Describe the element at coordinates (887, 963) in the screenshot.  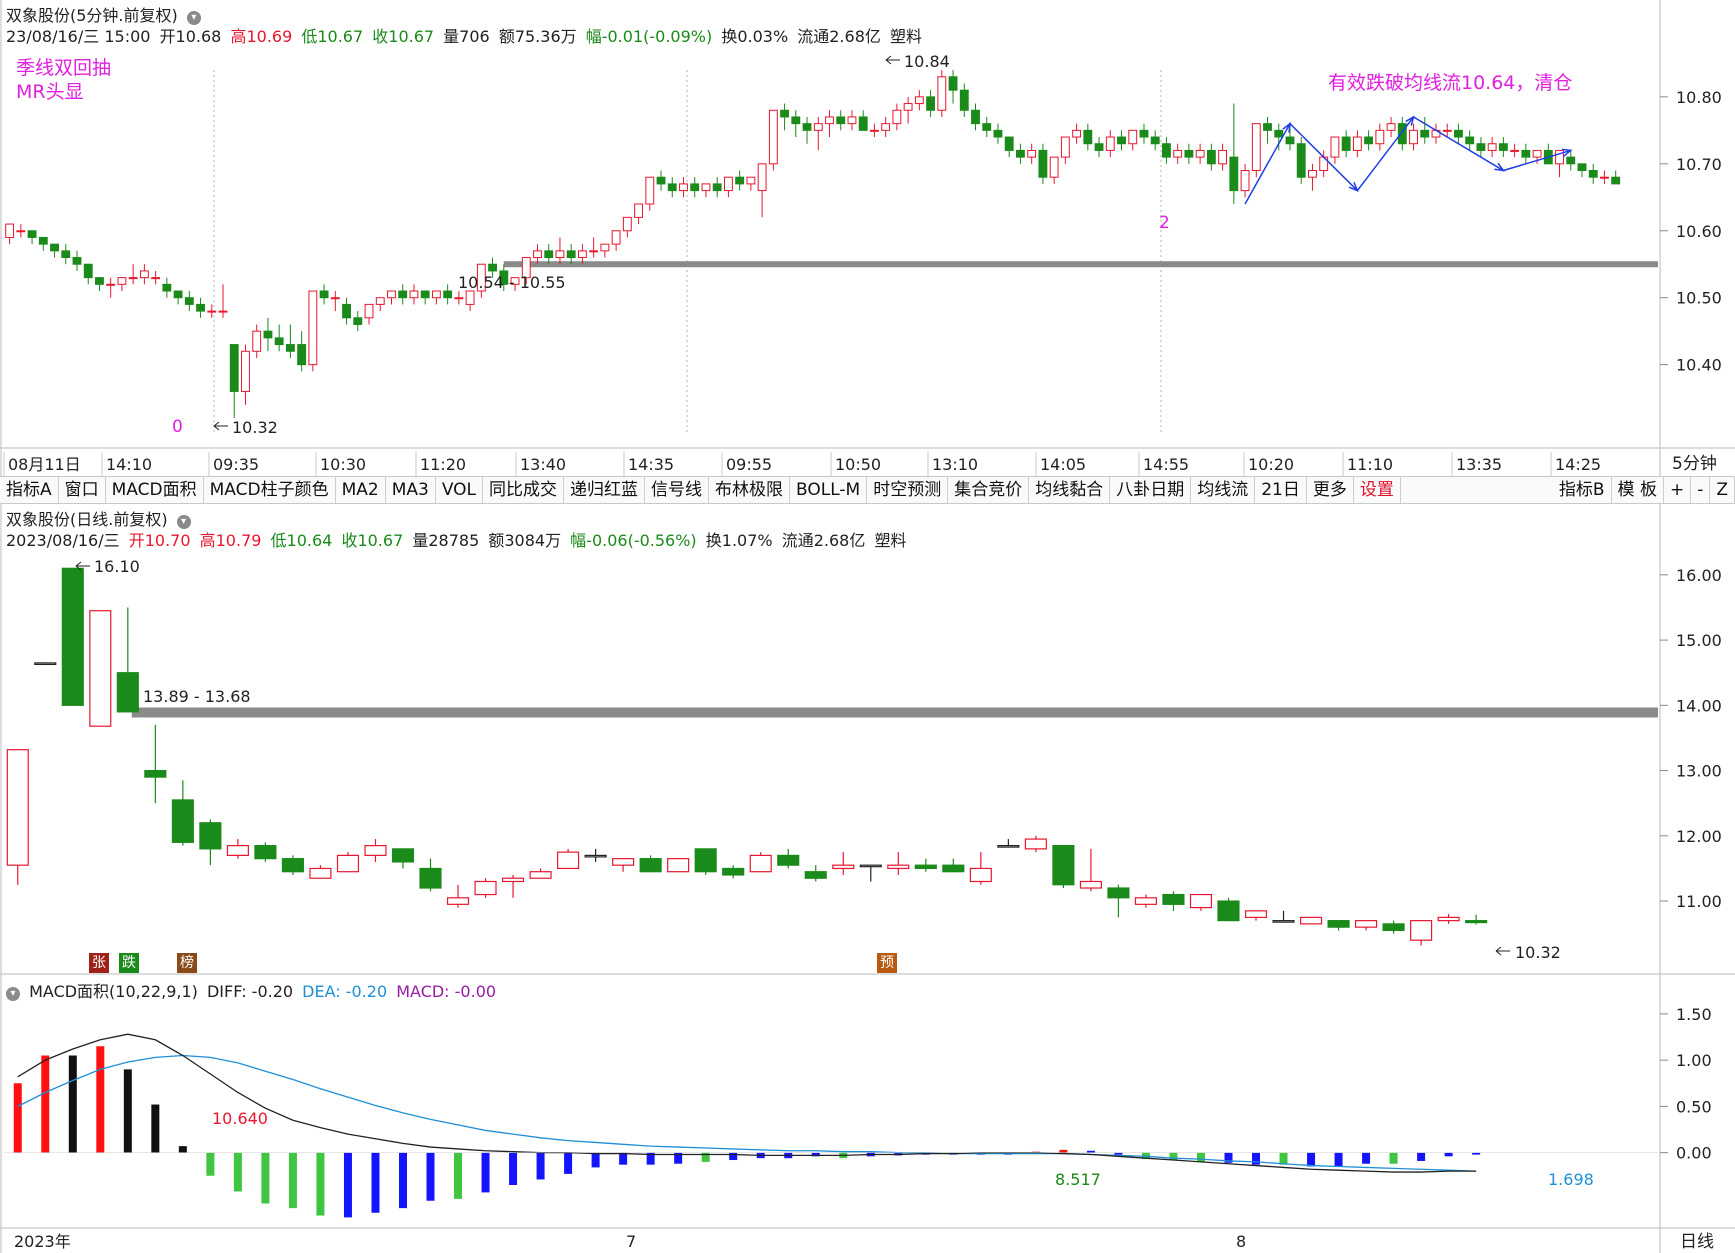
I see `tag-yu: 预` at that location.